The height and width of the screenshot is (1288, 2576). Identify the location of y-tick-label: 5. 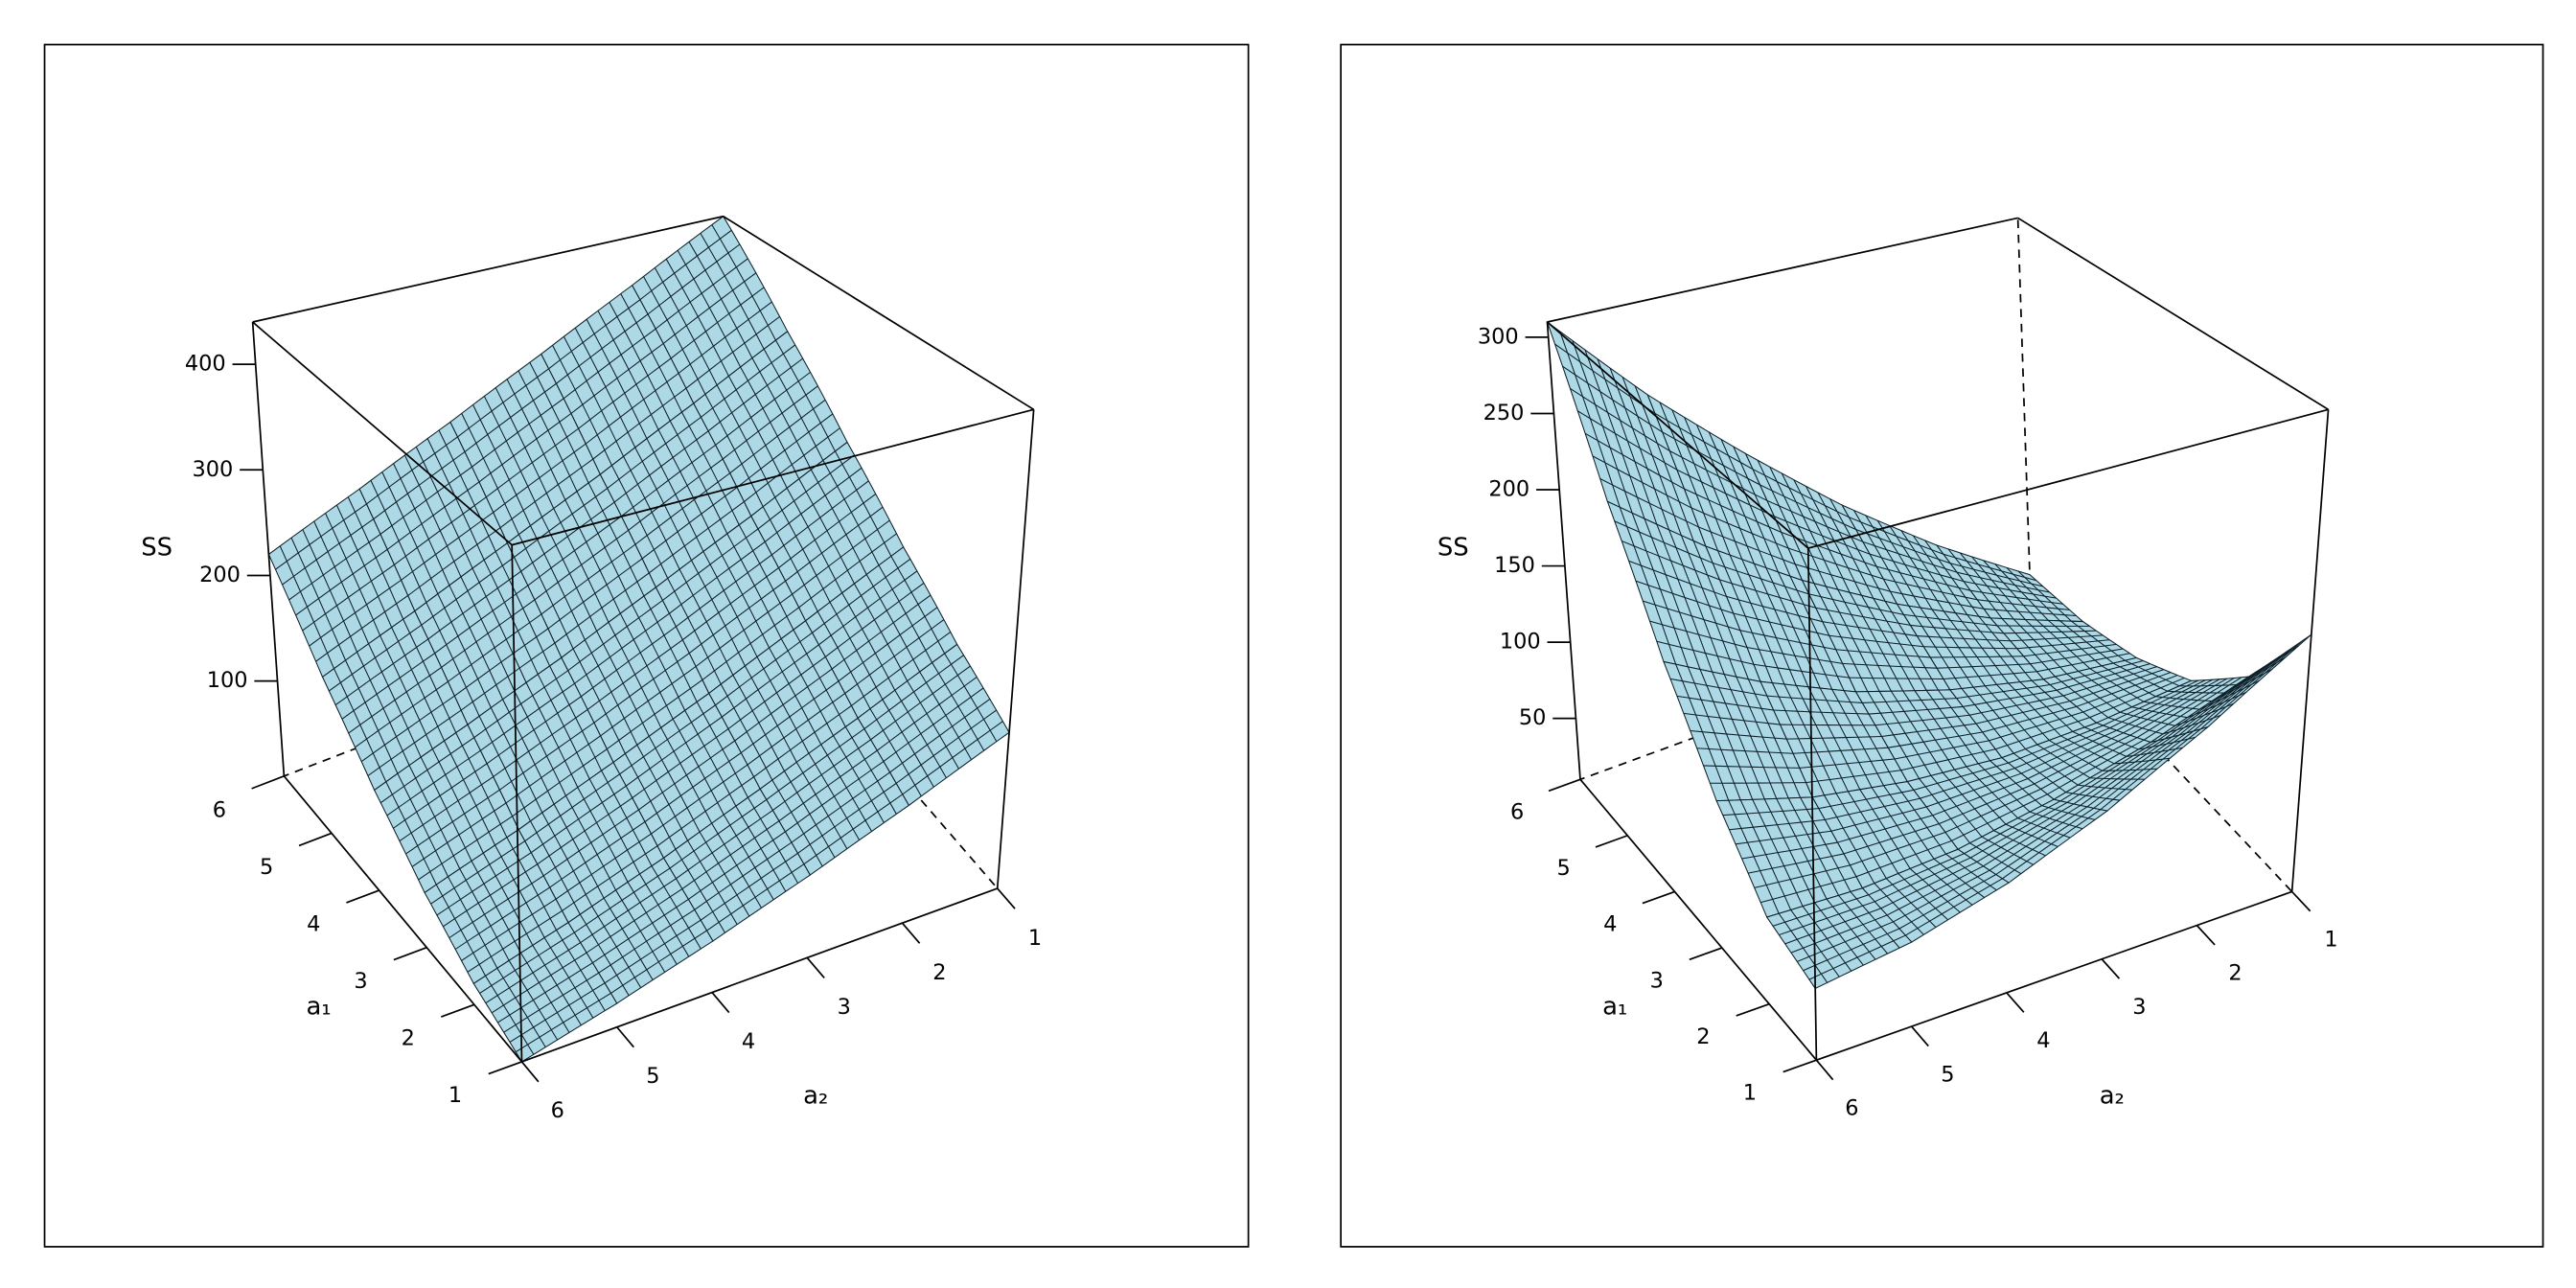
(652, 1076).